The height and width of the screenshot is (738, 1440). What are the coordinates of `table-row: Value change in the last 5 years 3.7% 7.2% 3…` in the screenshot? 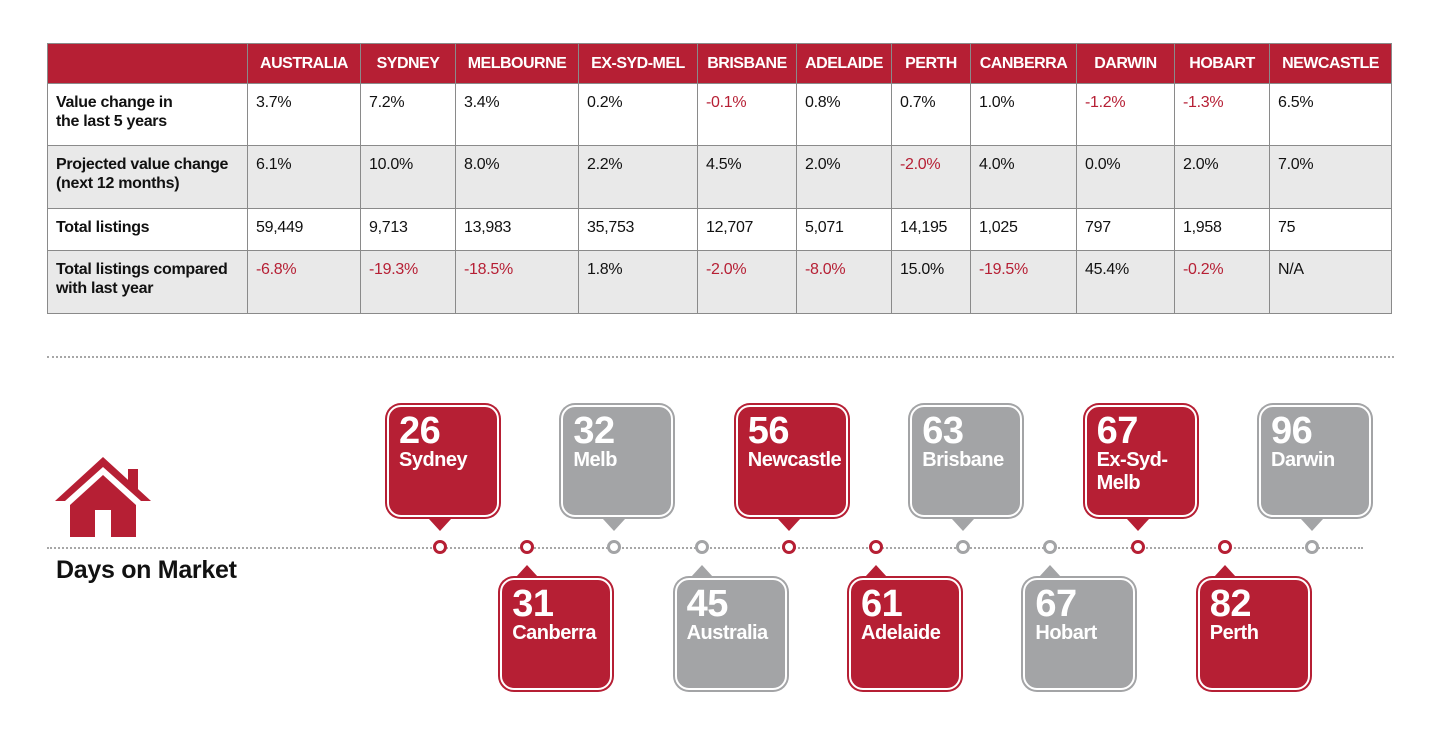 It's located at (719, 114).